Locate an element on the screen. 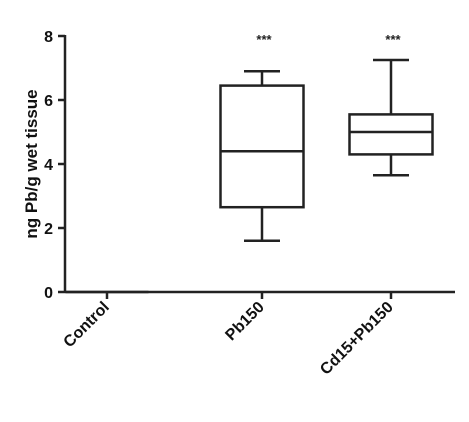  box-cd15-pb150: *** is located at coordinates (391, 104).